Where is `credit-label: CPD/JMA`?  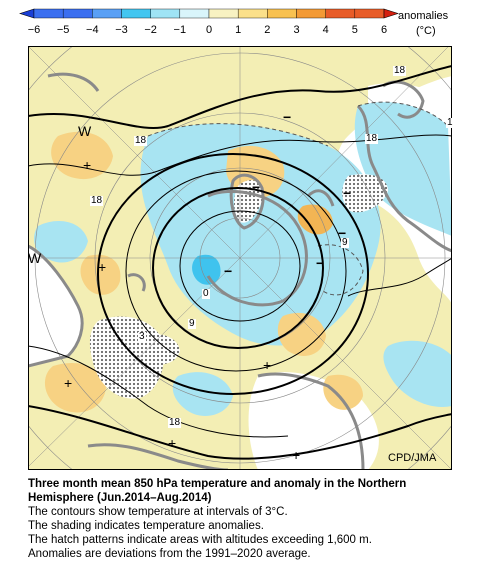 credit-label: CPD/JMA is located at coordinates (412, 458).